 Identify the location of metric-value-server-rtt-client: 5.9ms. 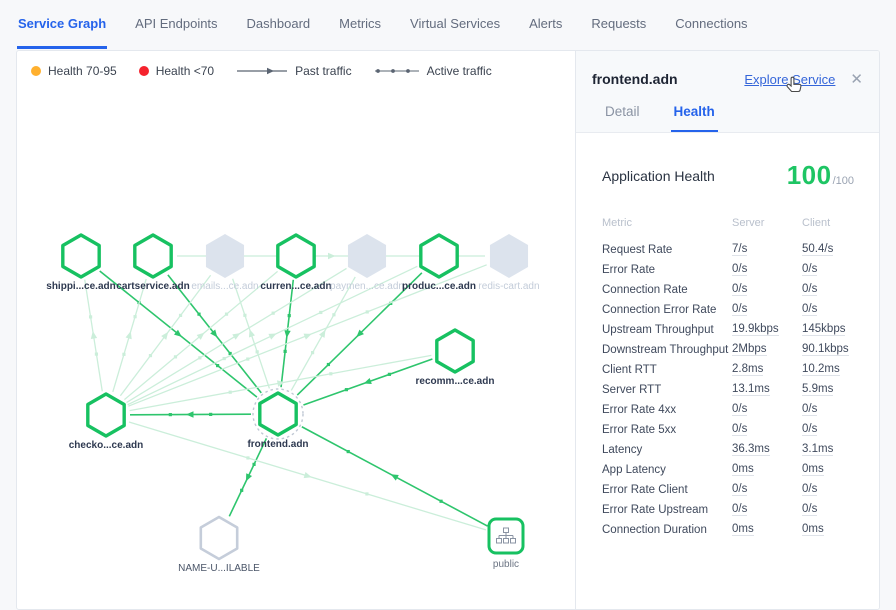
(828, 390).